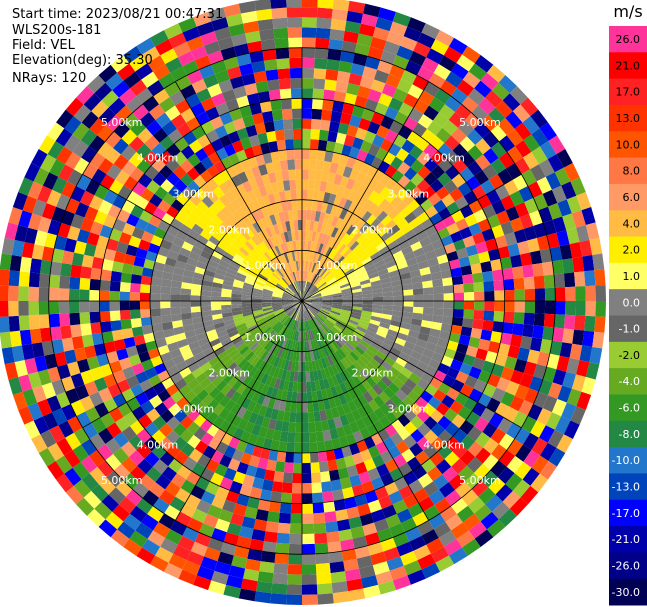  Describe the element at coordinates (628, 39) in the screenshot. I see `colorbar-tick: 26.0` at that location.